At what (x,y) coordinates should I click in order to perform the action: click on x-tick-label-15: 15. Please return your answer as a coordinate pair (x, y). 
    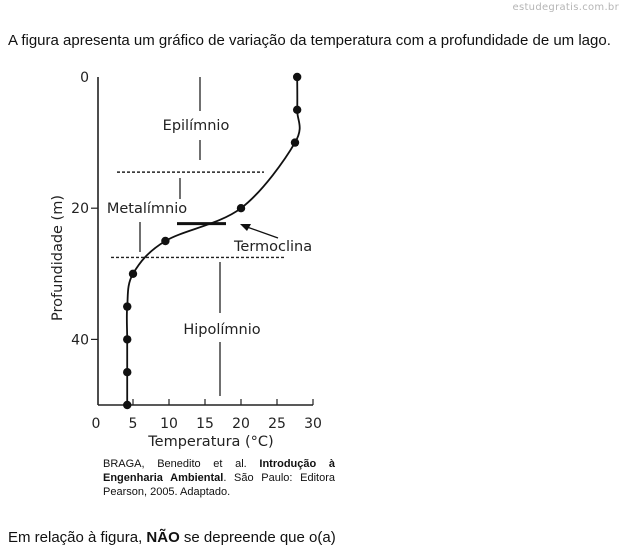
    Looking at the image, I should click on (205, 424).